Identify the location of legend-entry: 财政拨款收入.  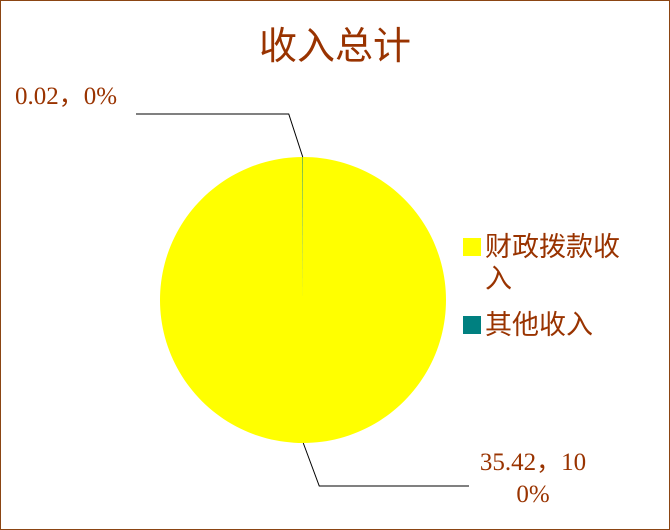
(549, 263).